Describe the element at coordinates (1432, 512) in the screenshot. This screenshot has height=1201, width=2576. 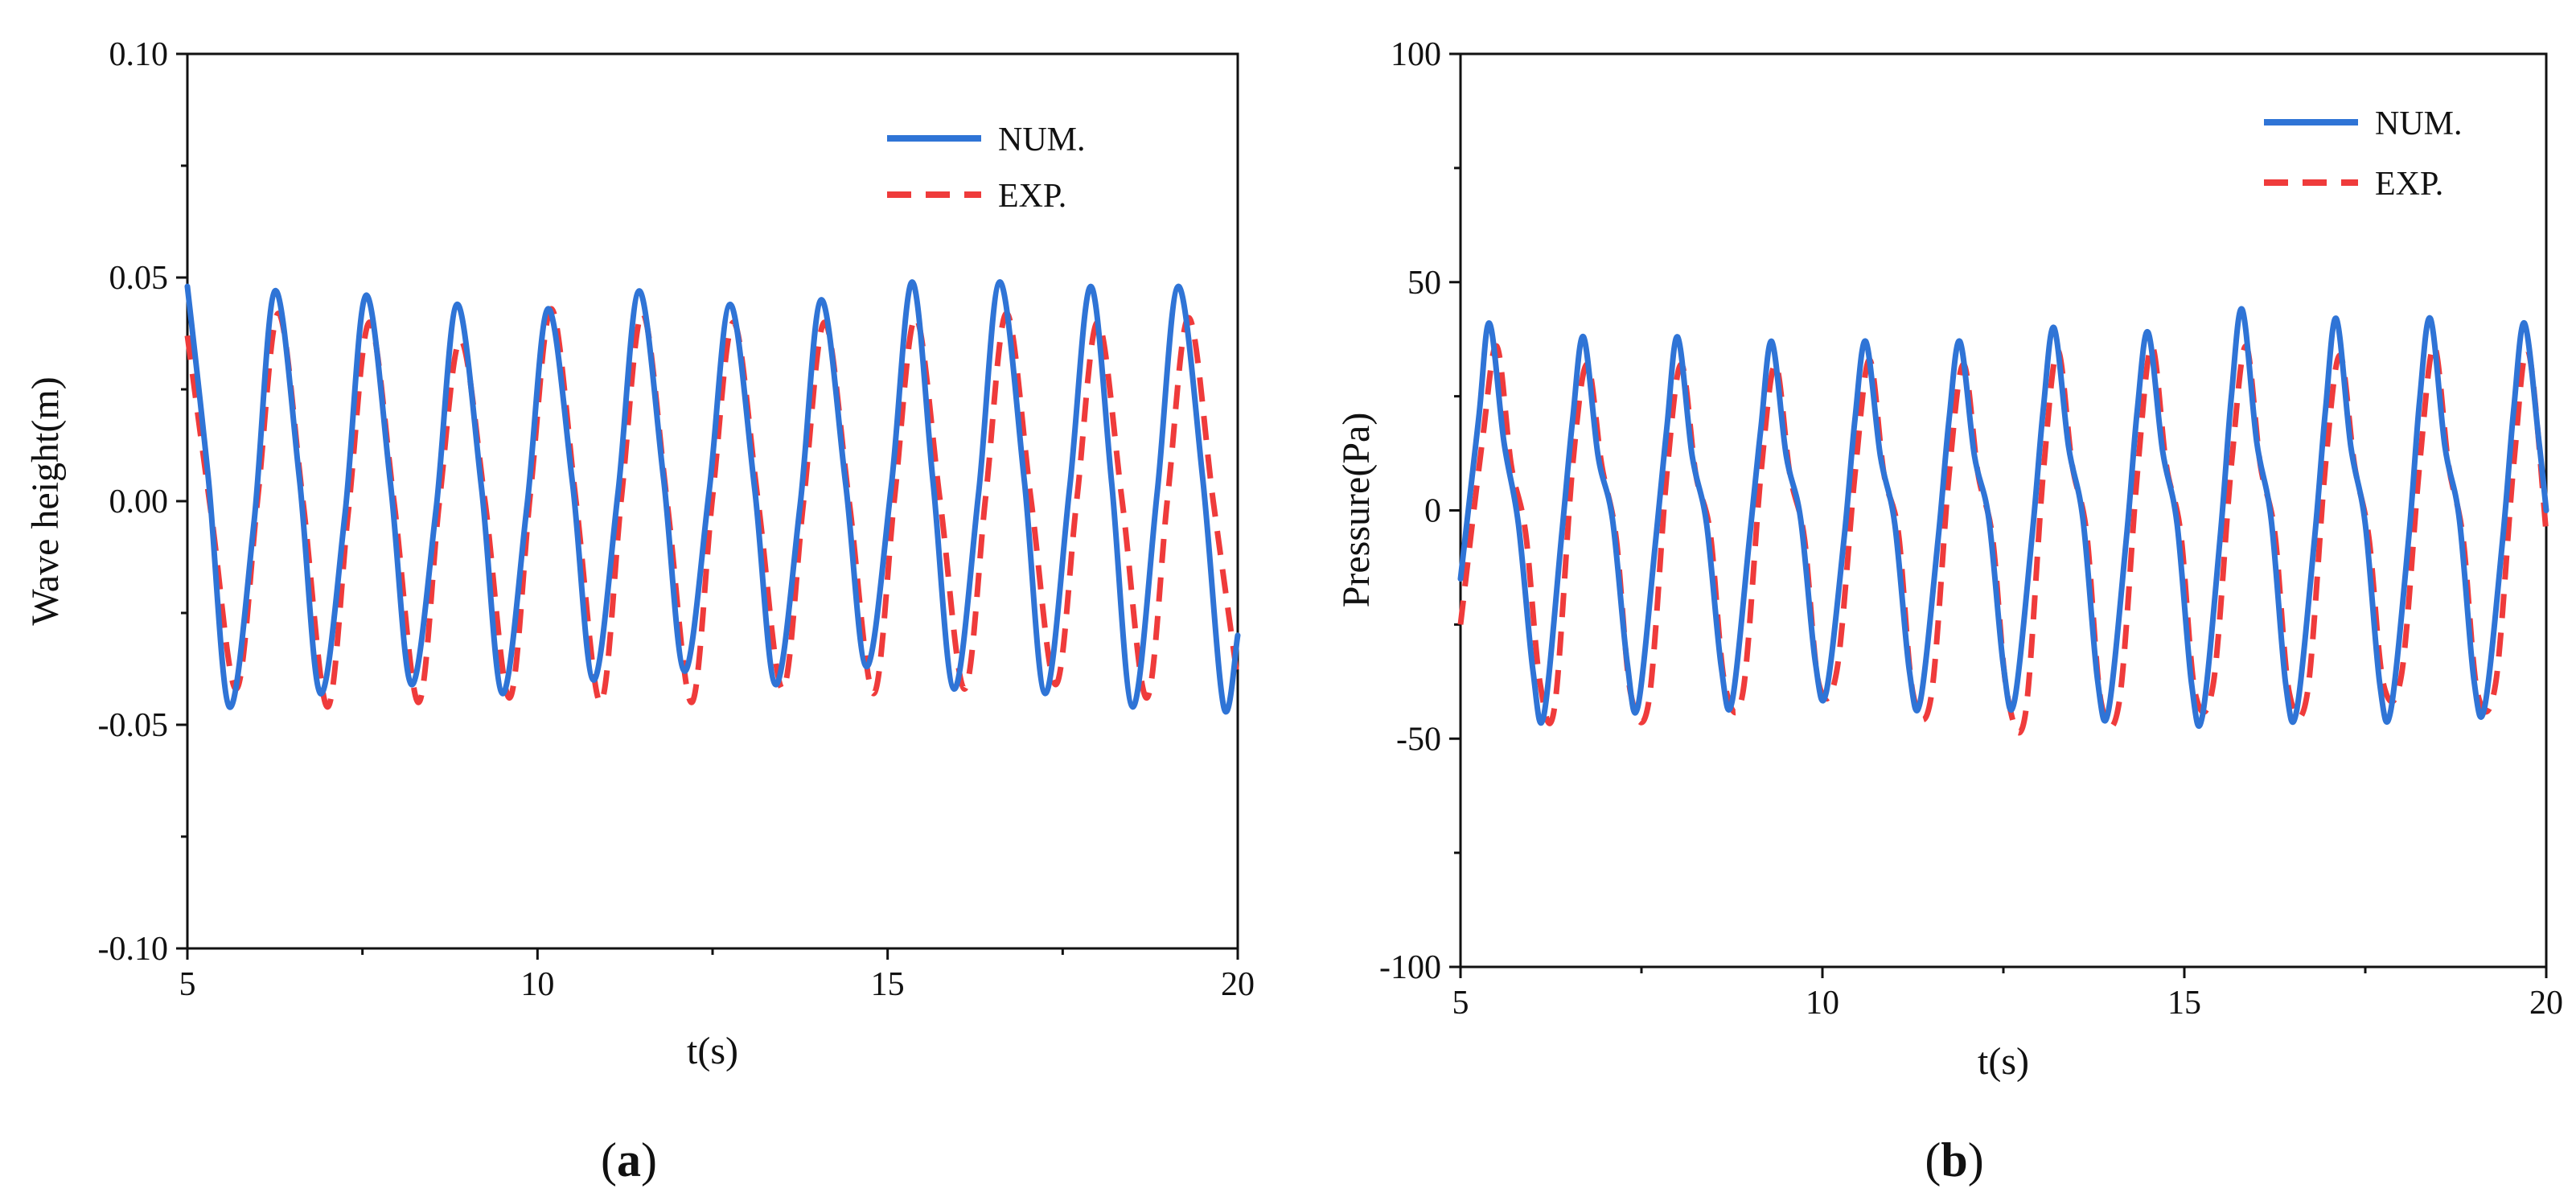
I see `y-tick-label: 0` at that location.